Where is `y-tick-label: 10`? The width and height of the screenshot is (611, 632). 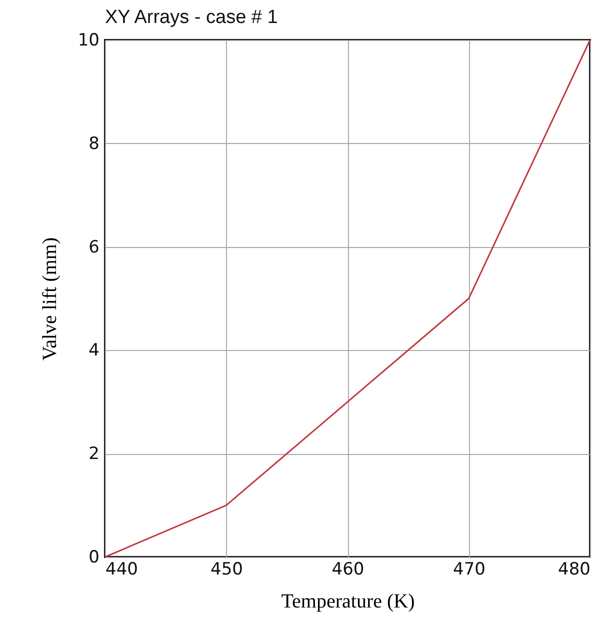 y-tick-label: 10 is located at coordinates (89, 40).